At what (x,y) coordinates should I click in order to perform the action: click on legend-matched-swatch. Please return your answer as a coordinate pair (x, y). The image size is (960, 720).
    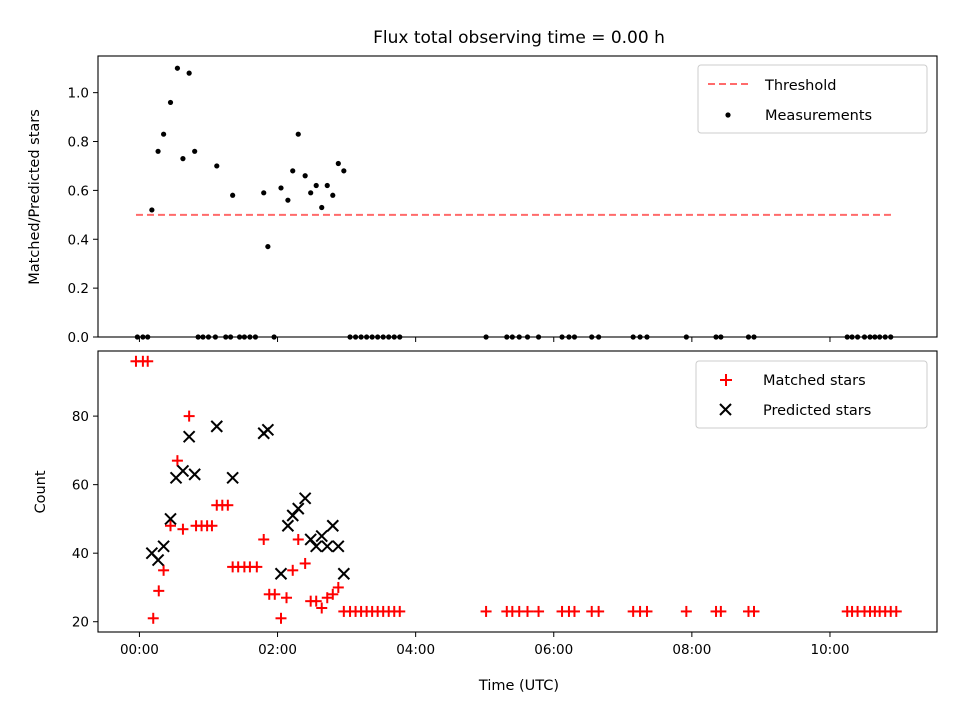
    Looking at the image, I should click on (726, 380).